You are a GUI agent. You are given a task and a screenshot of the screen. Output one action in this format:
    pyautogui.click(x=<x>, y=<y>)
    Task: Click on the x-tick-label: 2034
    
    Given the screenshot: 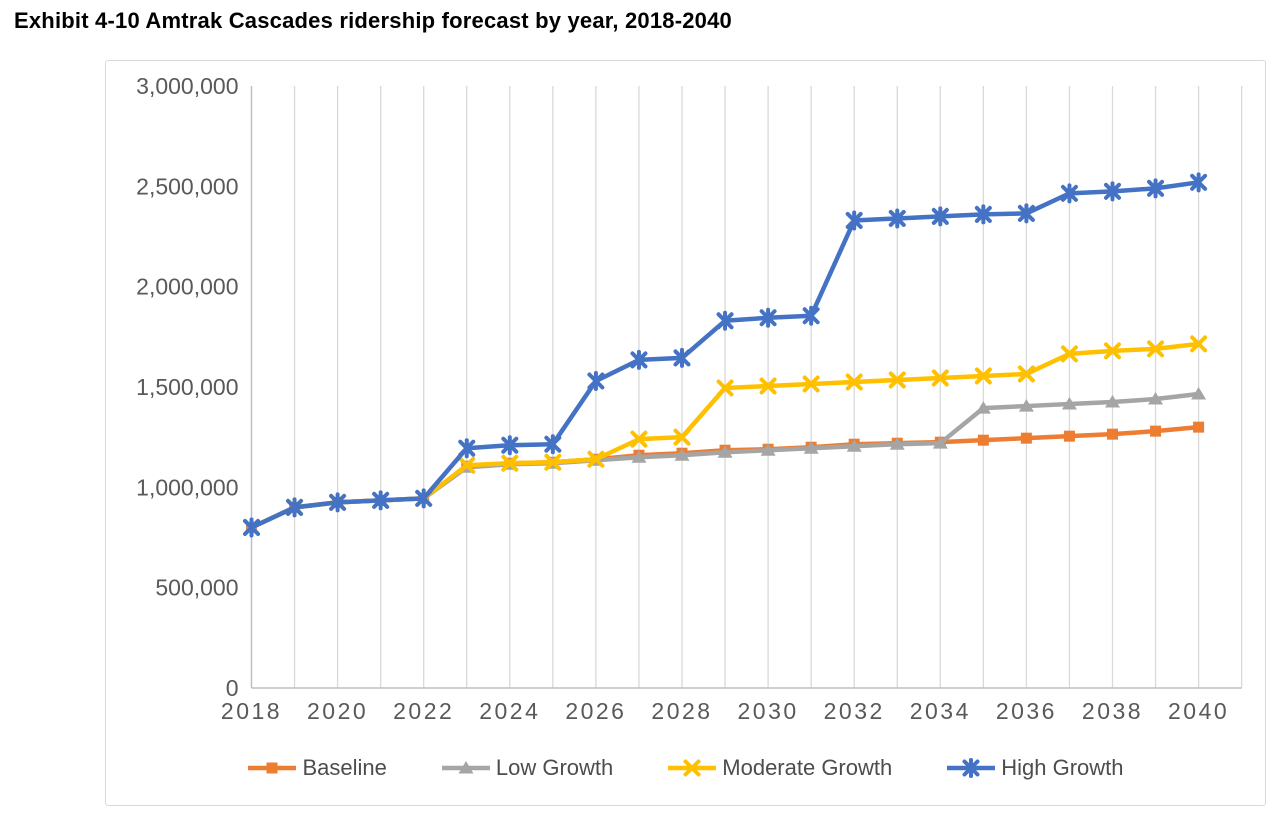 What is the action you would take?
    pyautogui.click(x=940, y=711)
    